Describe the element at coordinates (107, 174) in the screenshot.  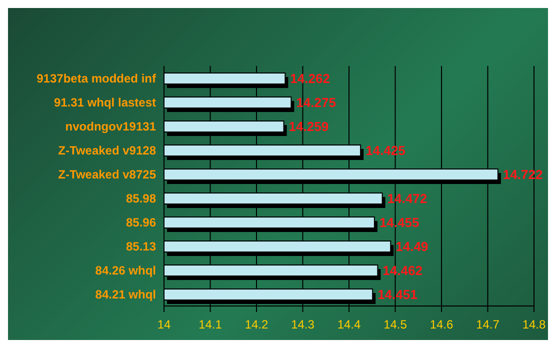
I see `y-tick-label: Z-Tweaked v8725` at that location.